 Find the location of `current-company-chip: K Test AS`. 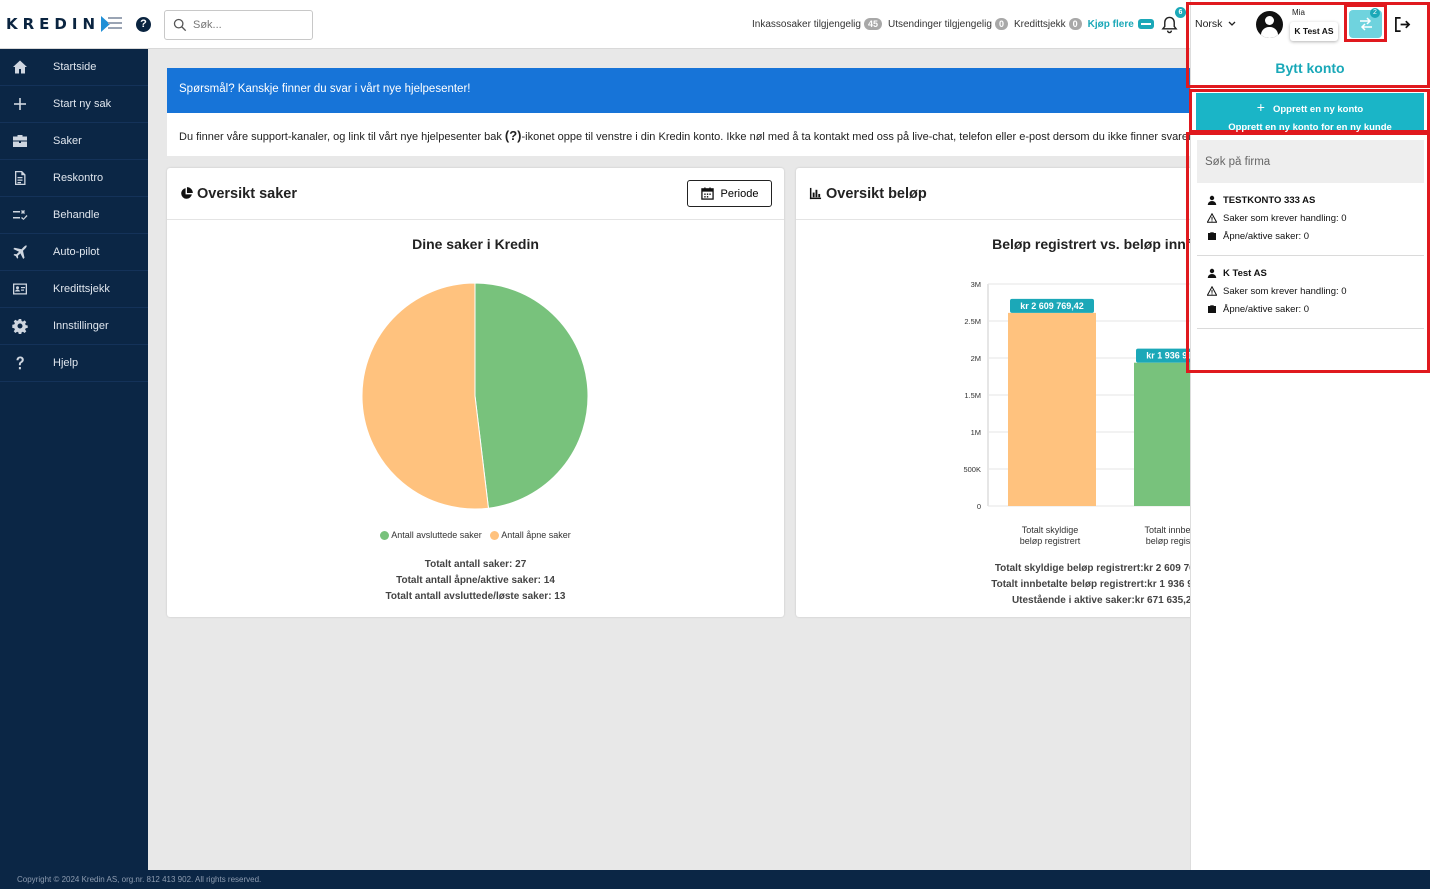

current-company-chip: K Test AS is located at coordinates (1314, 31).